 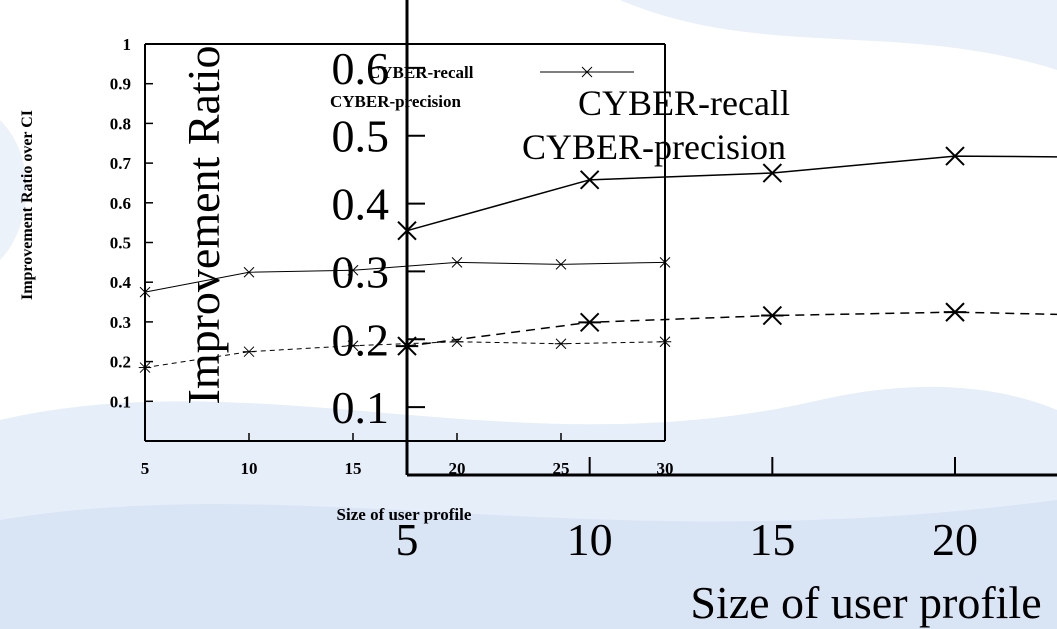 I want to click on small-x-ticks: 5 10 15 20 25 30, so click(x=407, y=455).